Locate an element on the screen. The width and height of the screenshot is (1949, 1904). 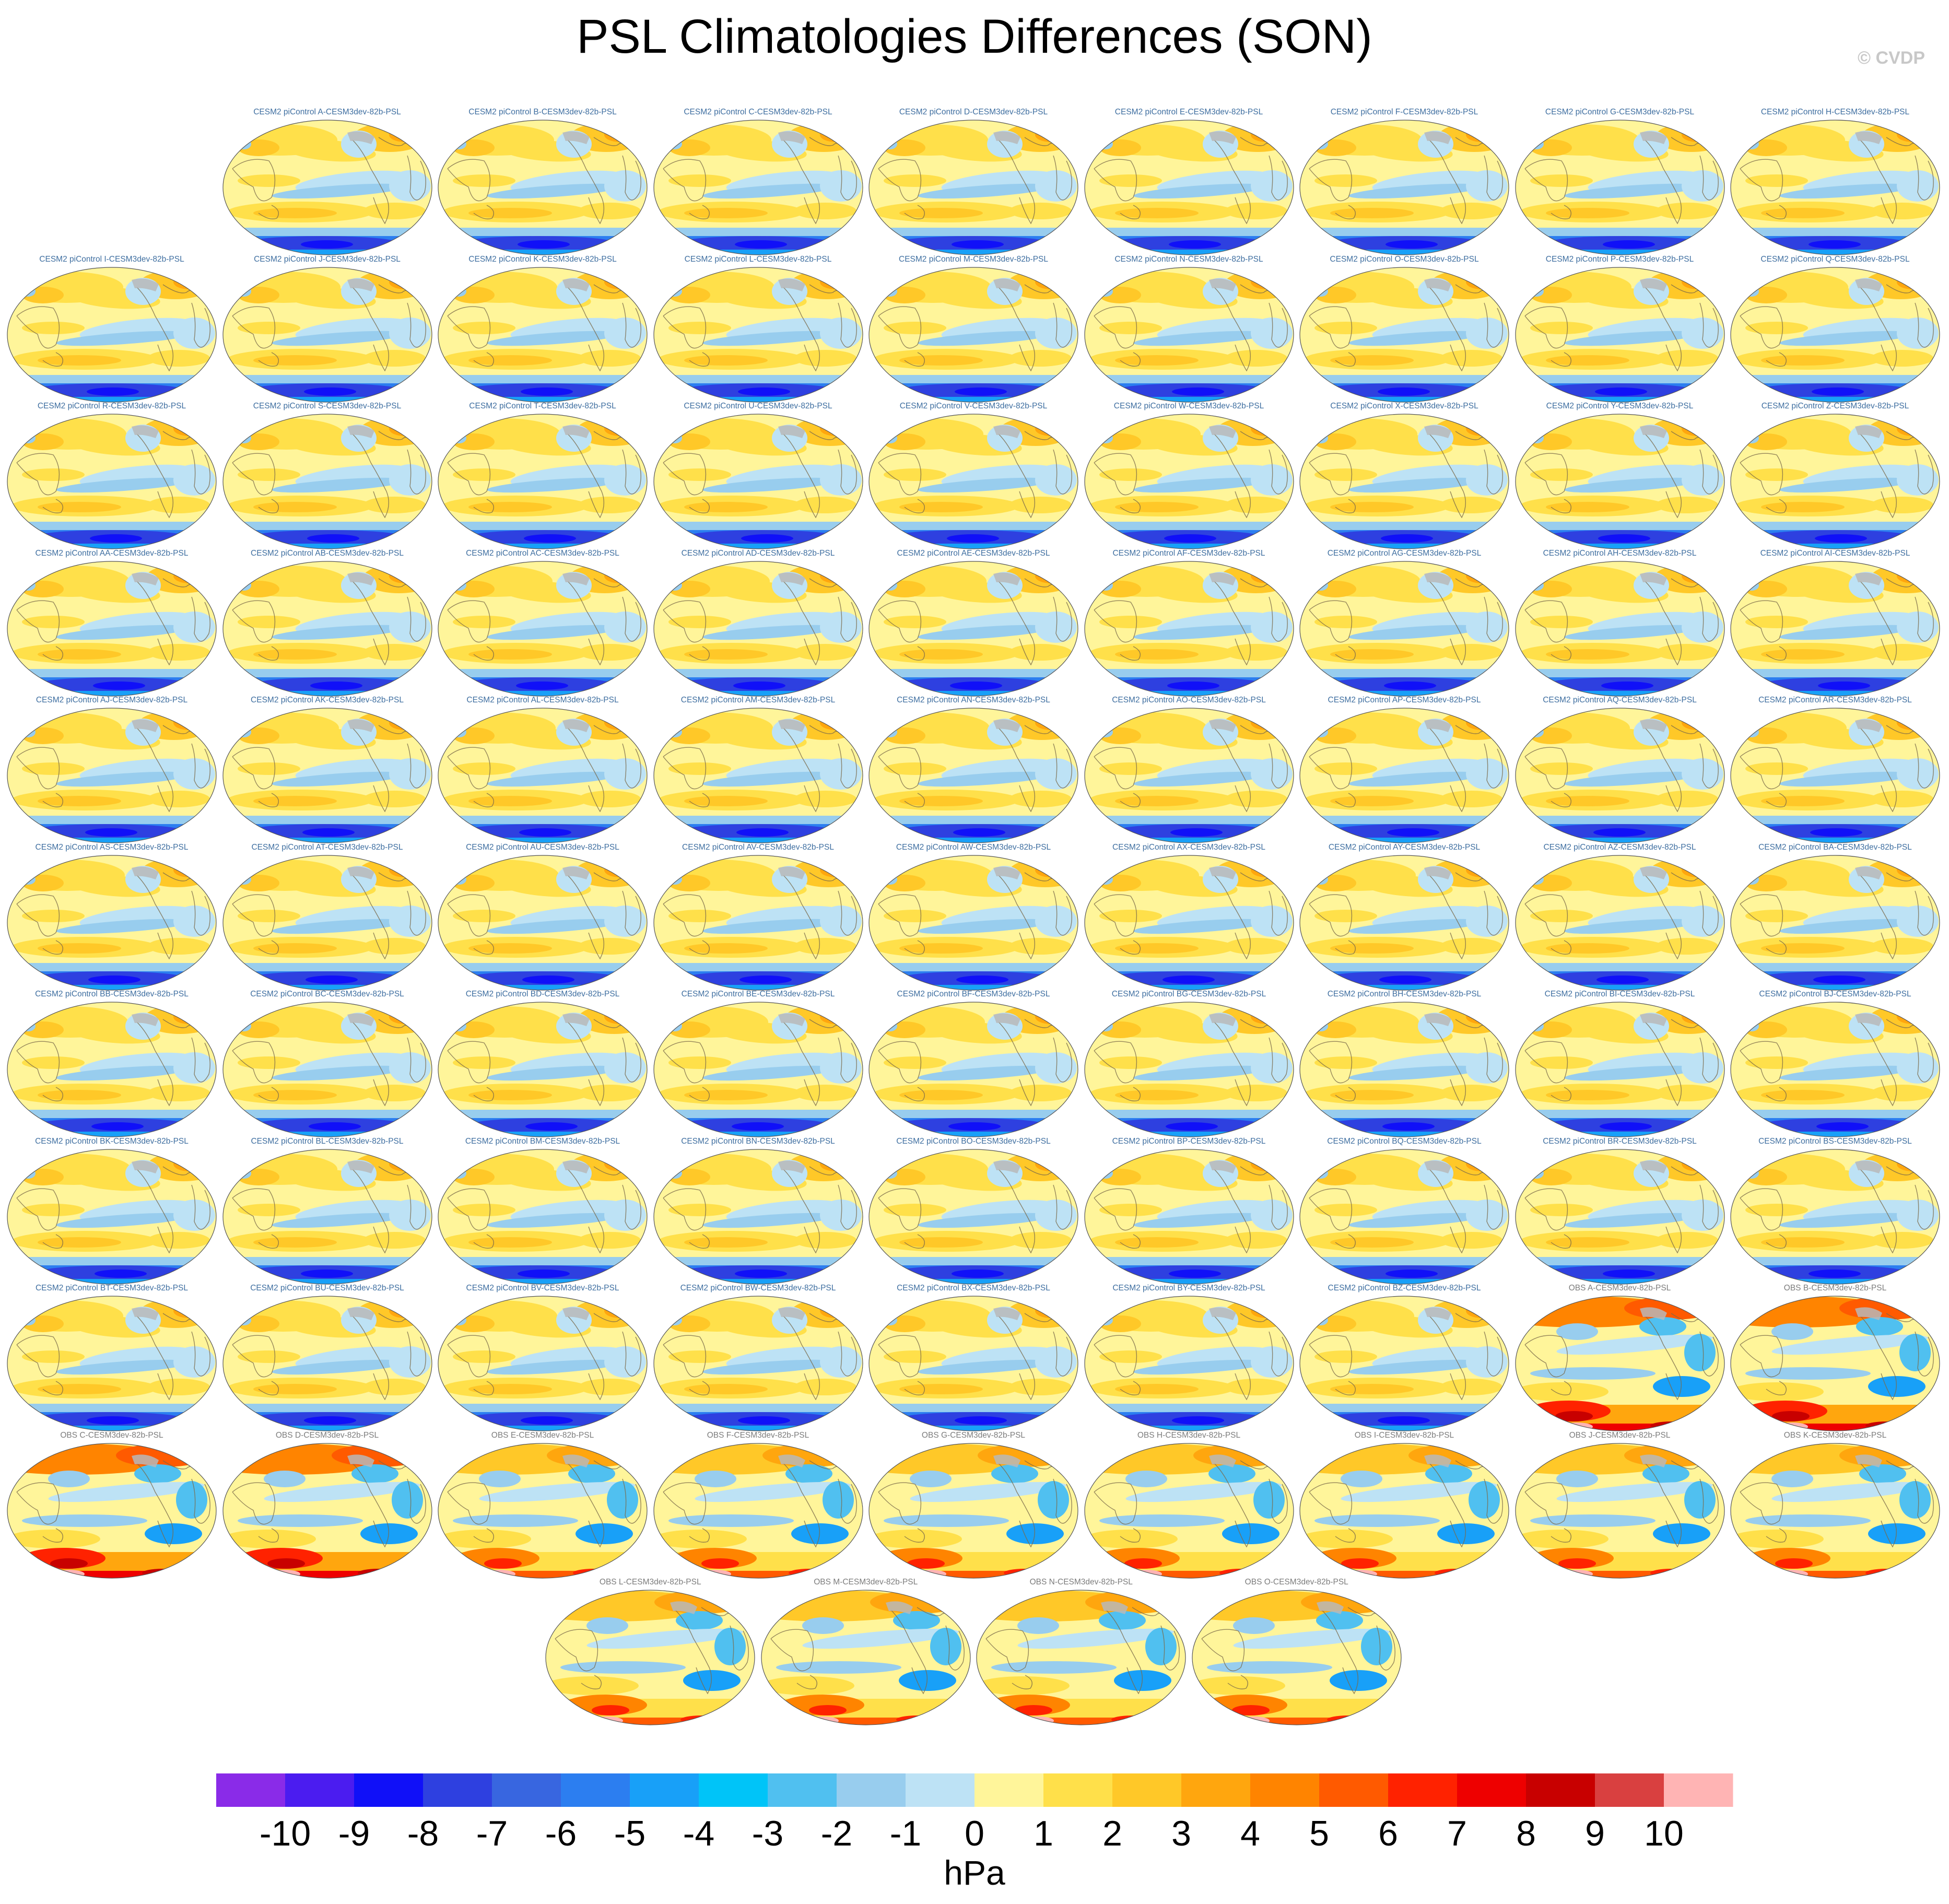
panel-title: CESM2 piControl BU-CESM3dev-82b-PSL is located at coordinates (327, 1288).